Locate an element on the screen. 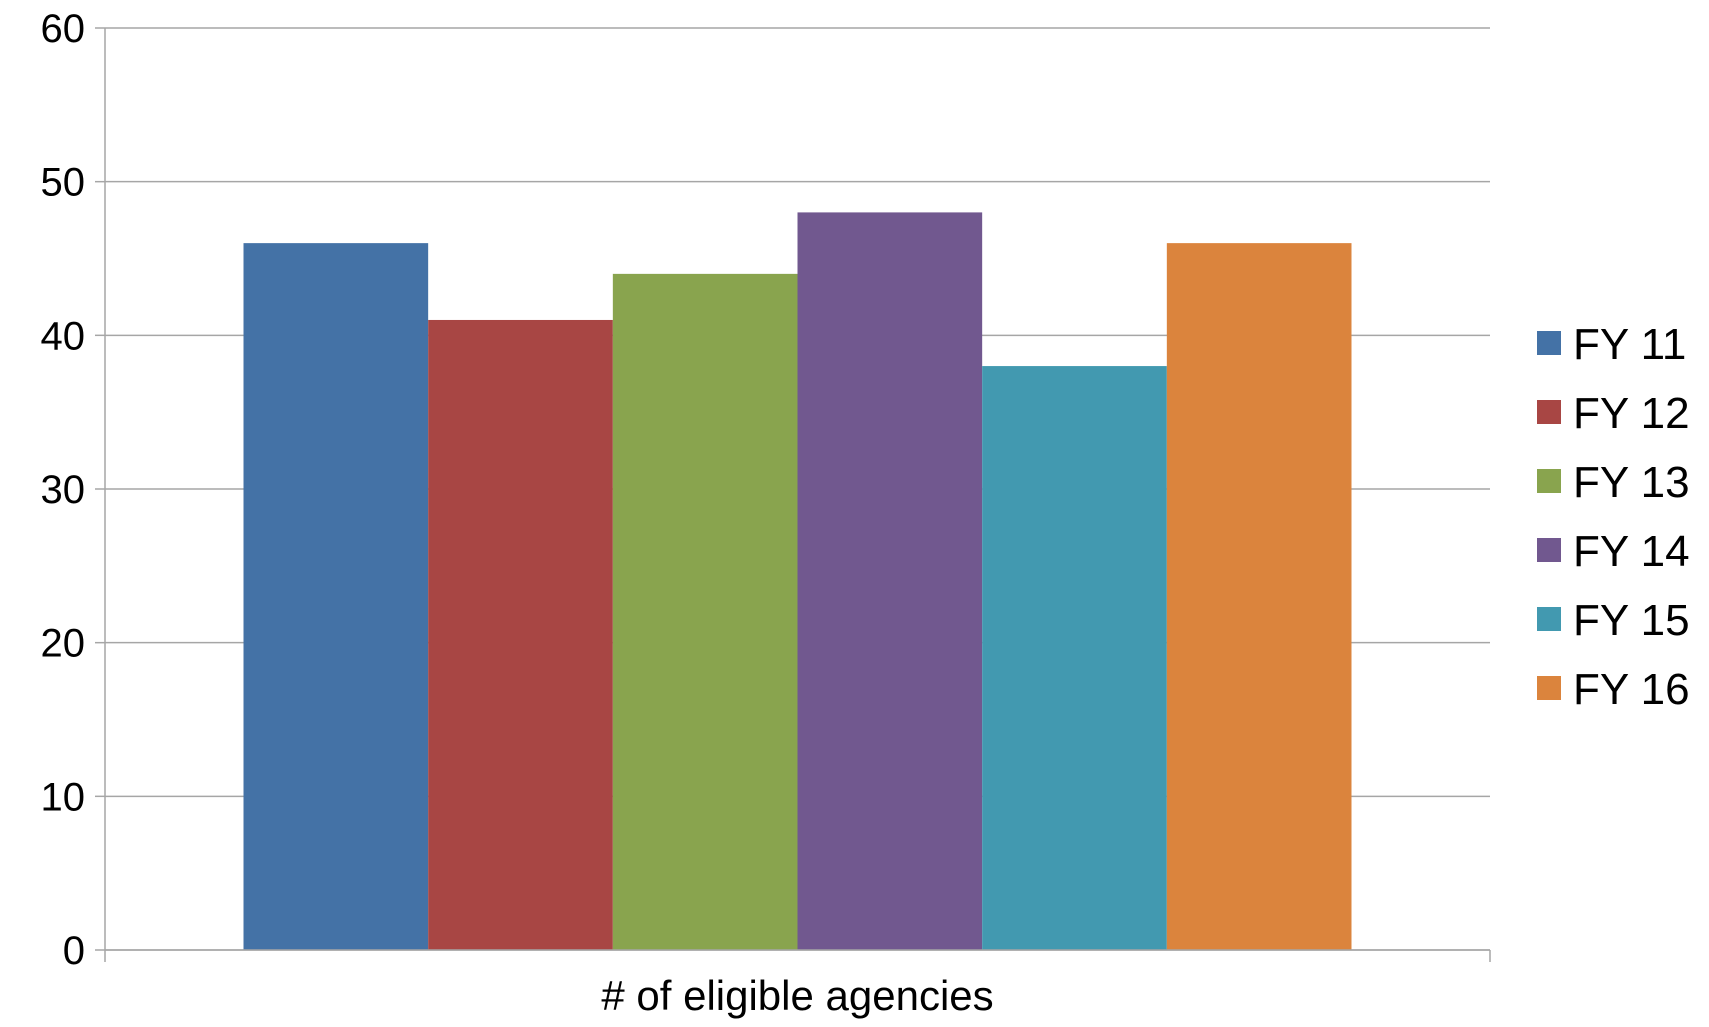 The height and width of the screenshot is (1027, 1709). x-category-label: # of eligible agencies is located at coordinates (797, 995).